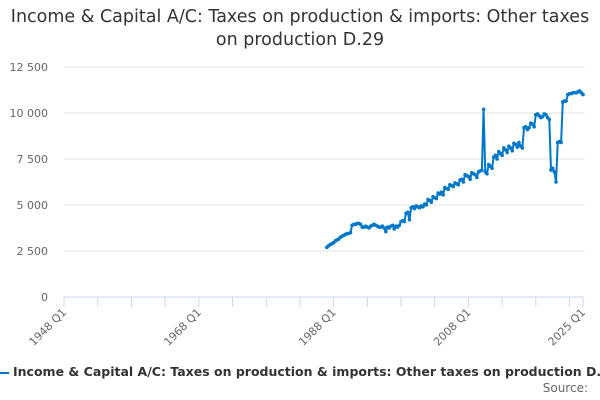 The image size is (600, 400). Describe the element at coordinates (182, 327) in the screenshot. I see `x-tick-label: 1968 Q1` at that location.